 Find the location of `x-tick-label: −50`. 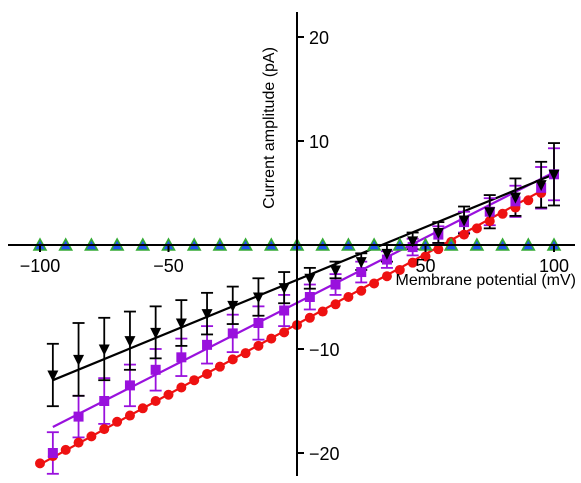

x-tick-label: −50 is located at coordinates (168, 266).